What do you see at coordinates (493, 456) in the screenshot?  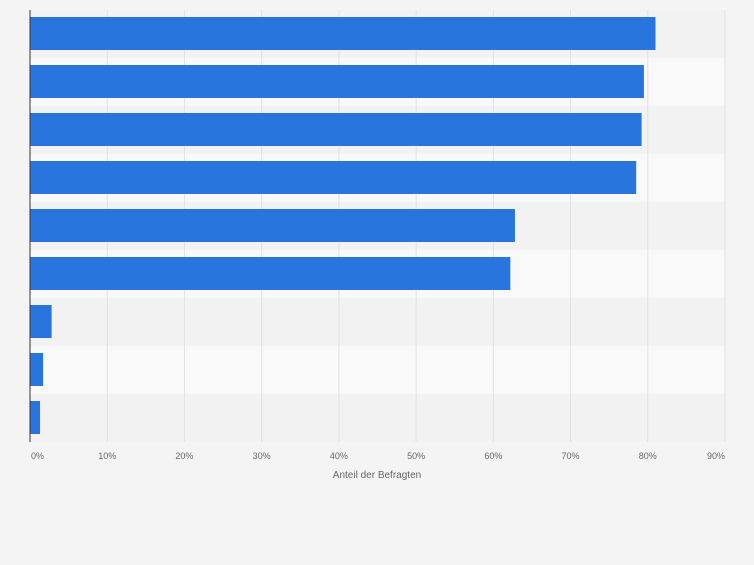 I see `x-tick-label: 60%` at bounding box center [493, 456].